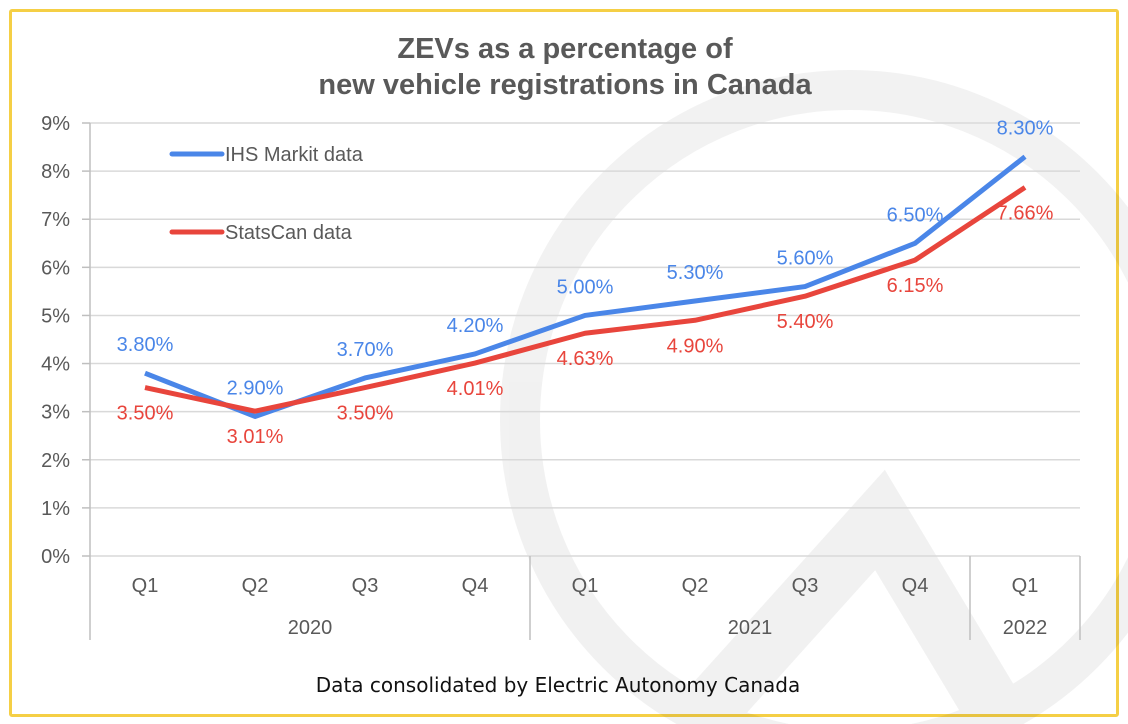 The image size is (1128, 724). Describe the element at coordinates (55, 220) in the screenshot. I see `y-tick-label: 7%` at that location.